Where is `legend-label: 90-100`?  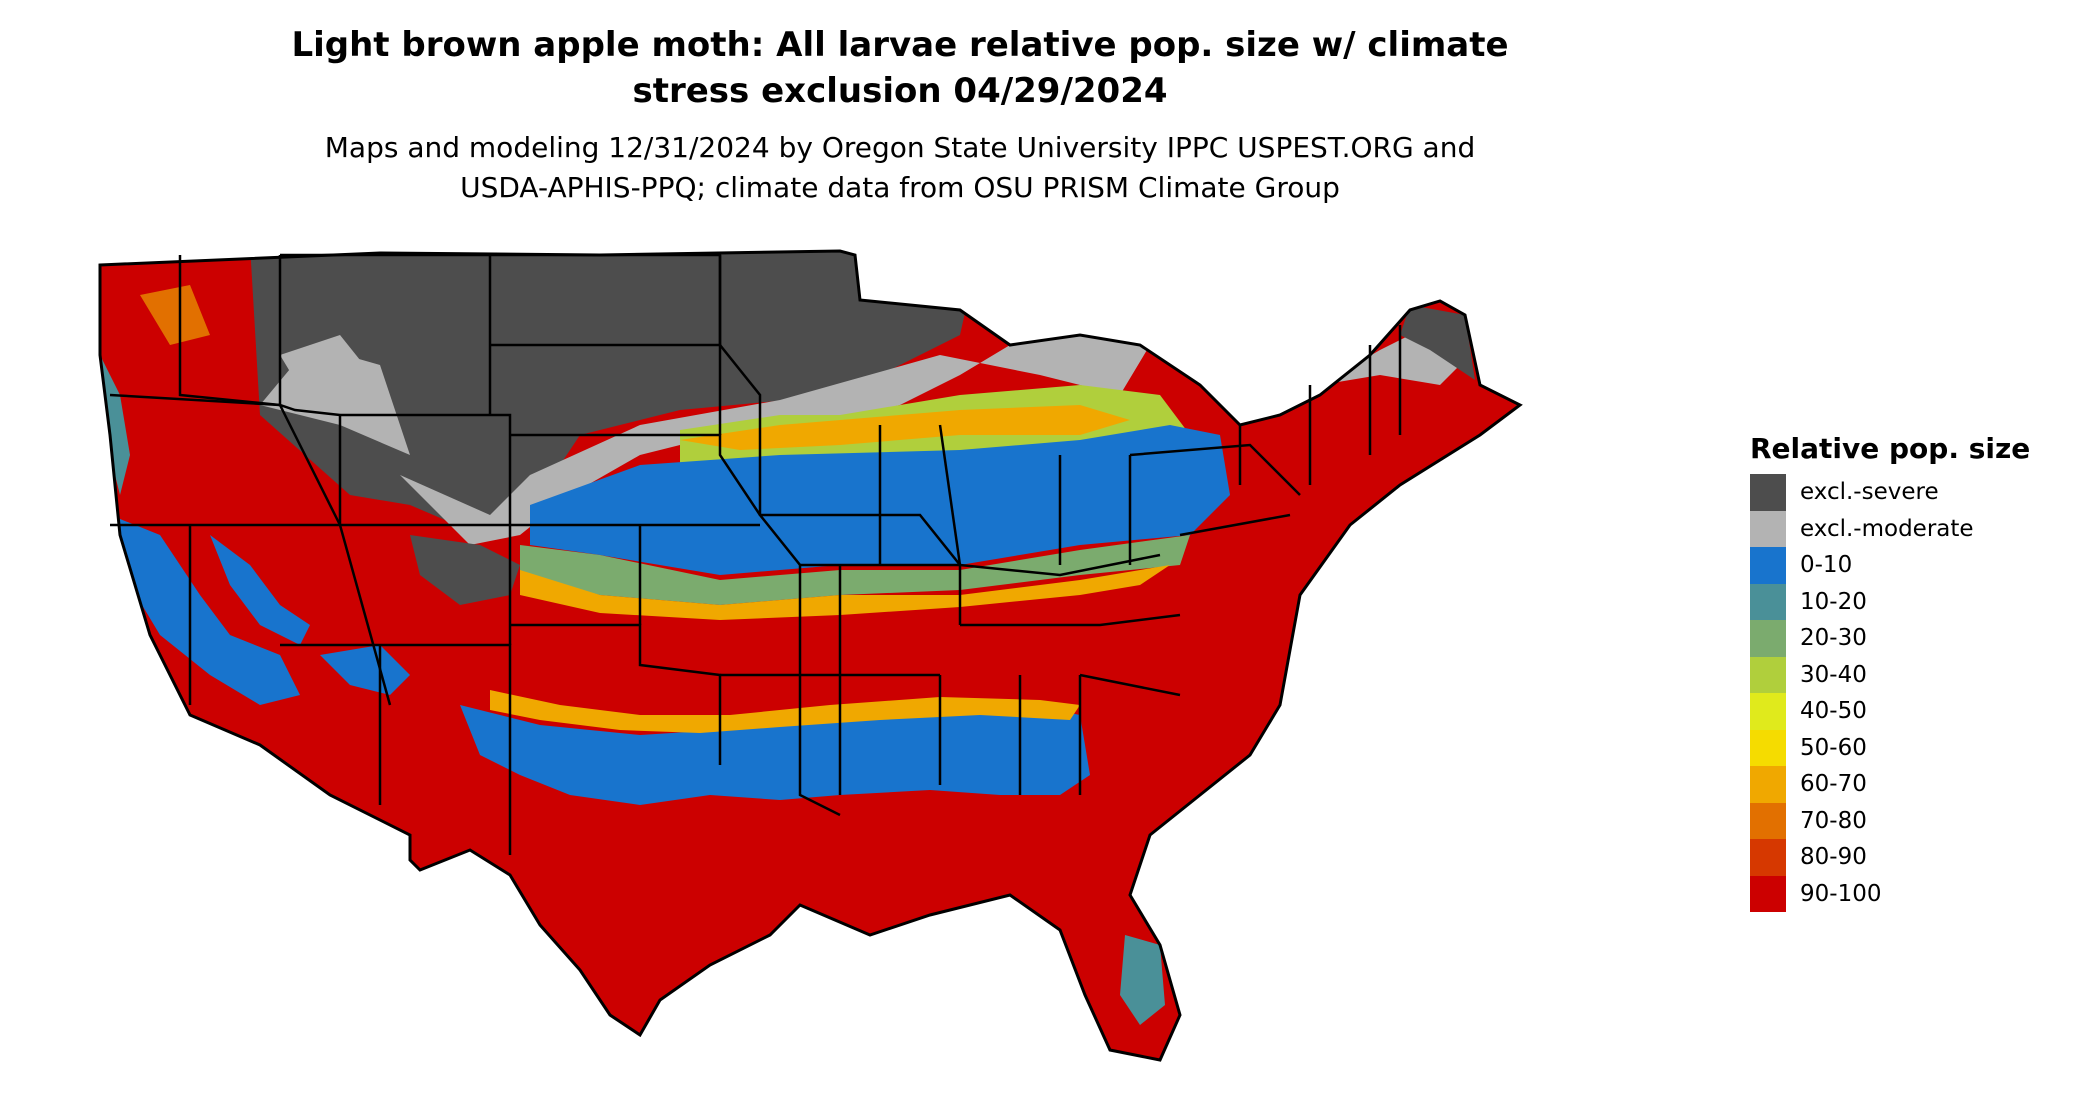 legend-label: 90-100 is located at coordinates (1841, 893).